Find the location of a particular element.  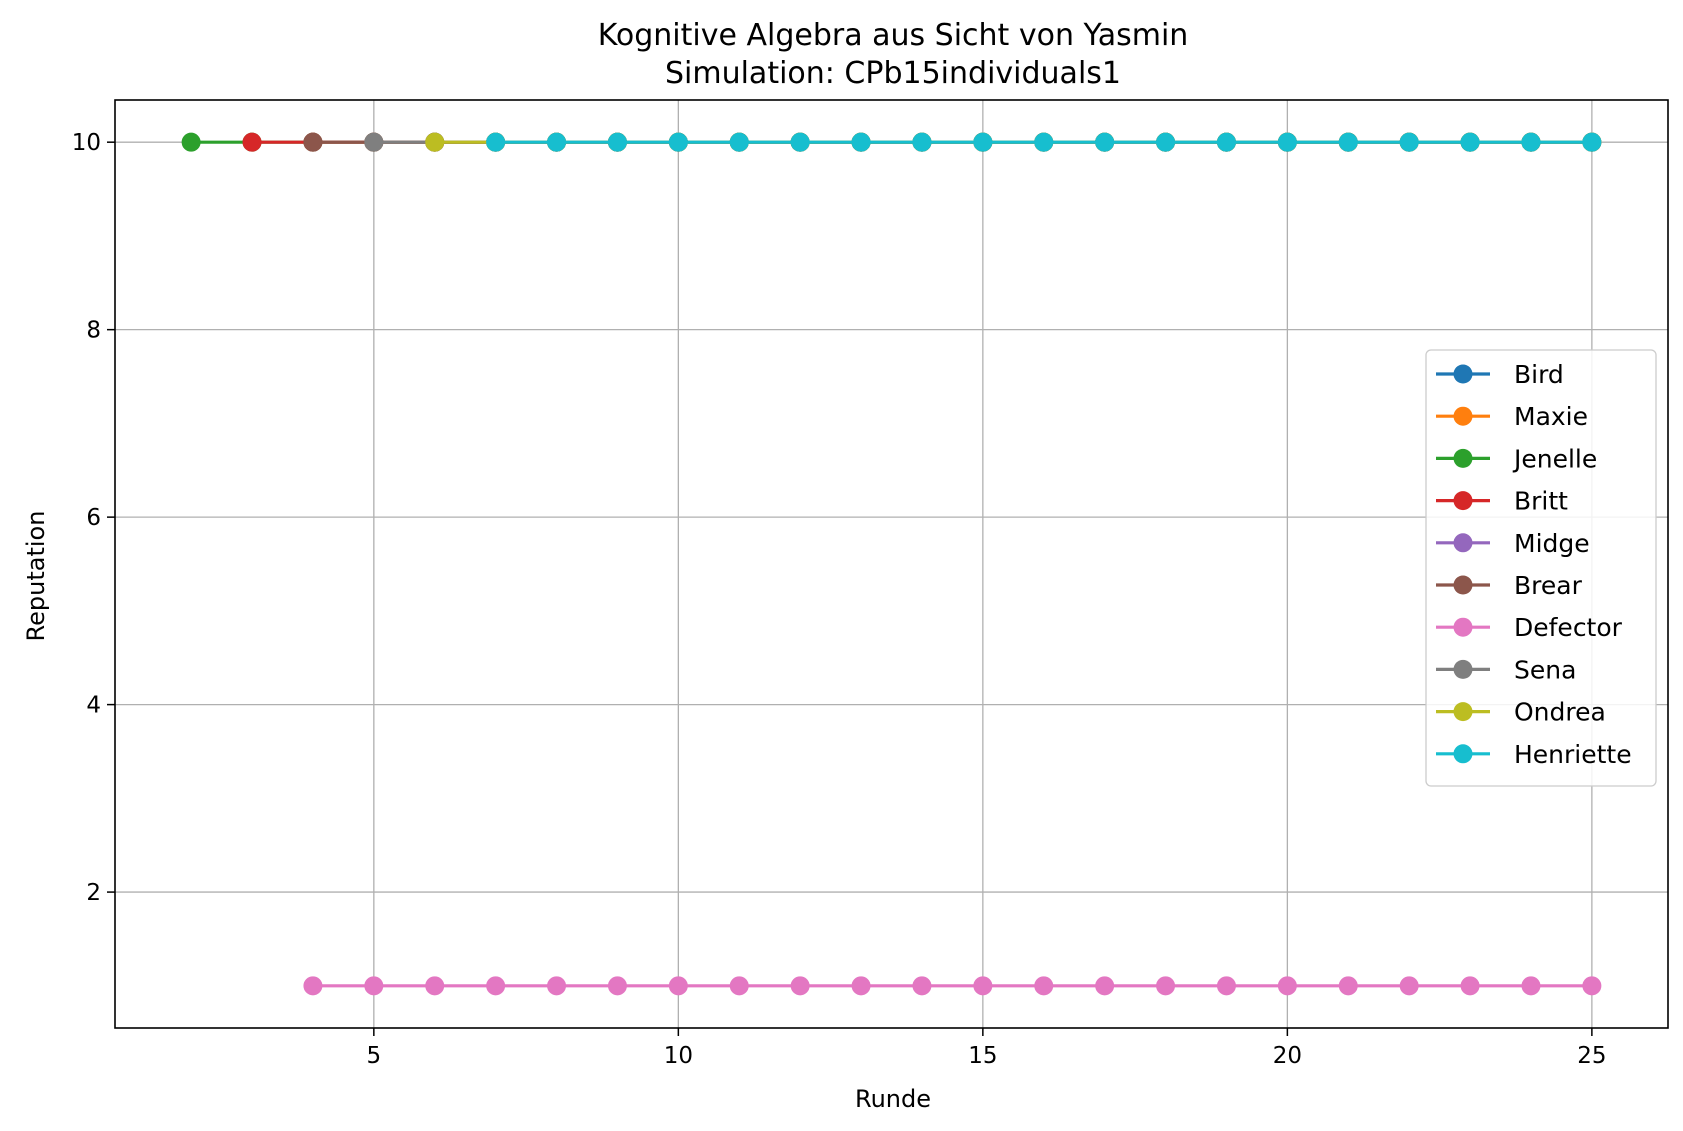

chart-title: Kognitive Algebra aus Sicht von Yasmin is located at coordinates (893, 35).